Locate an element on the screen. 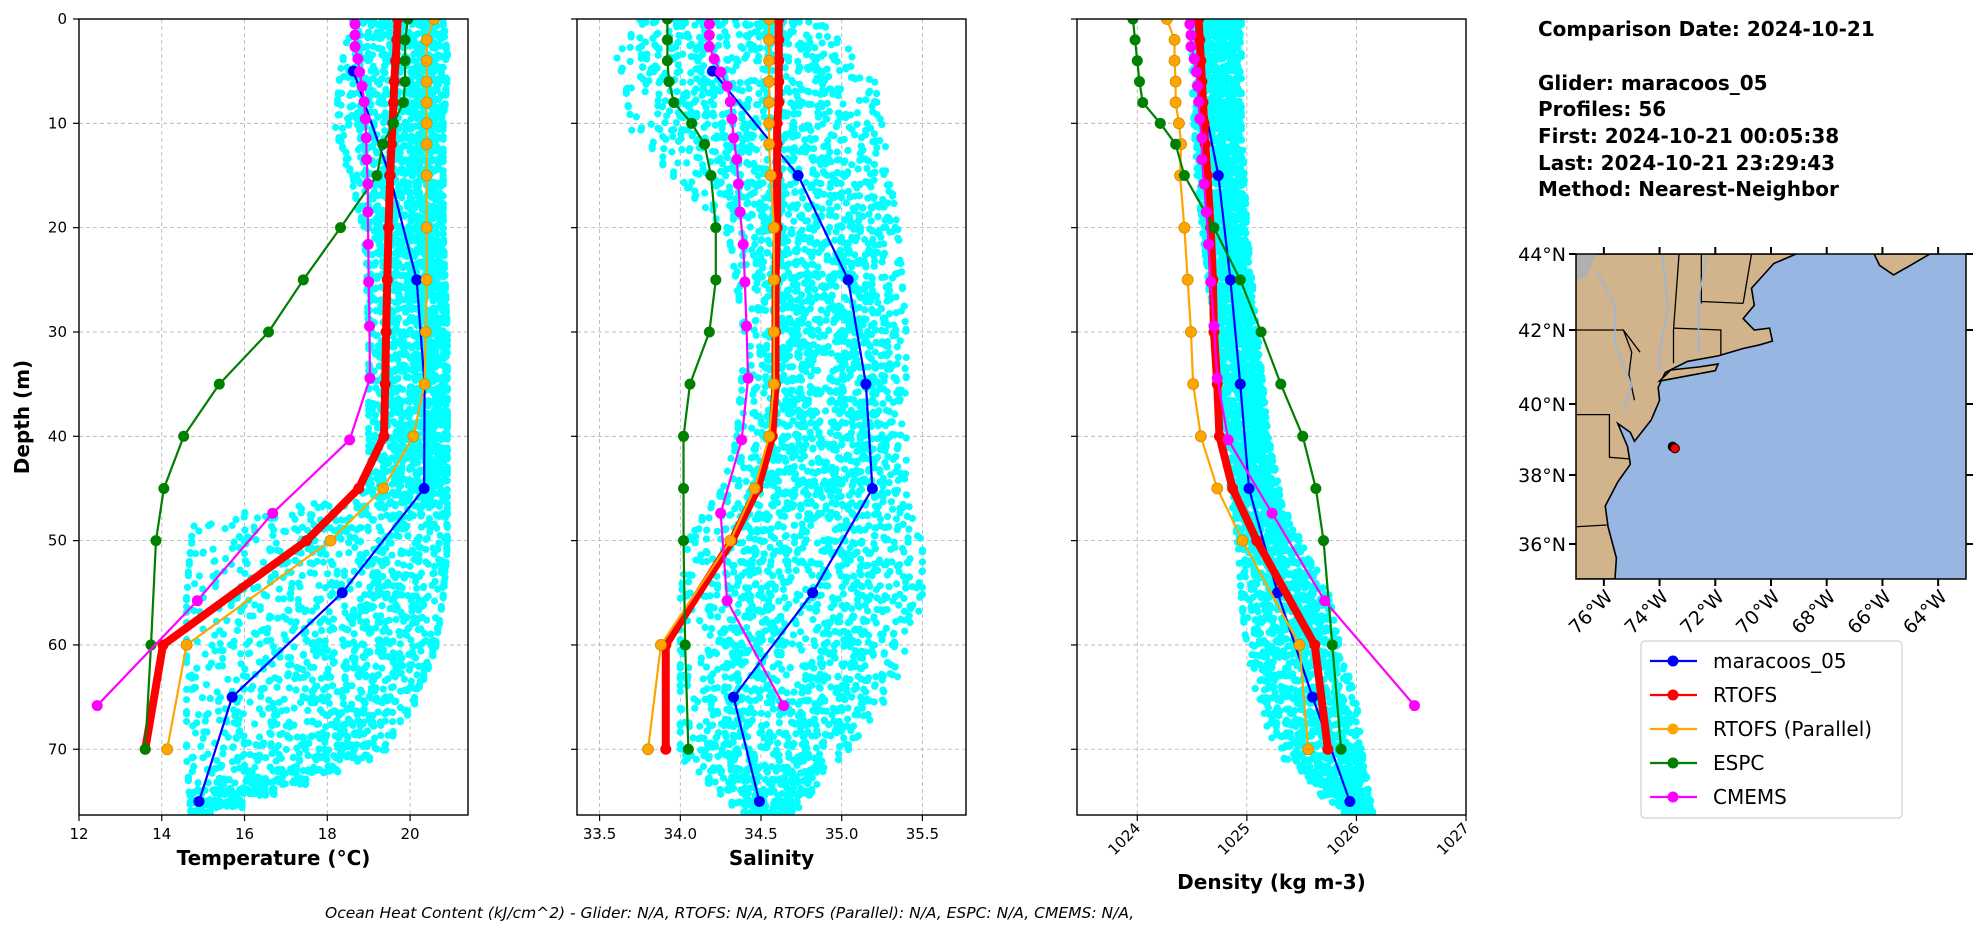 This screenshot has width=1980, height=938. y-tick-label: 40 is located at coordinates (57, 436).